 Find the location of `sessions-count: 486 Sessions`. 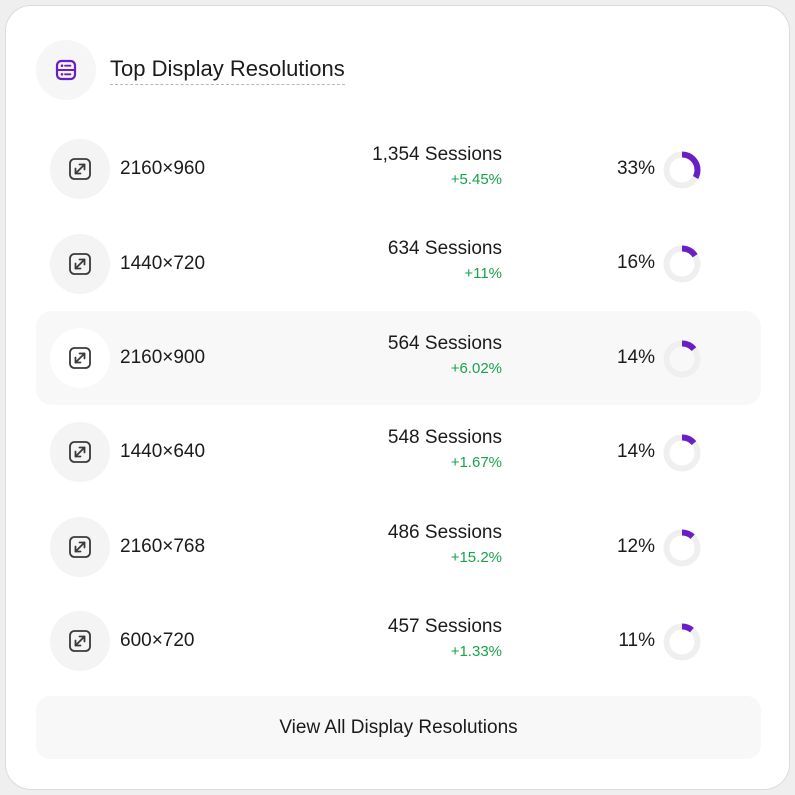

sessions-count: 486 Sessions is located at coordinates (444, 532).